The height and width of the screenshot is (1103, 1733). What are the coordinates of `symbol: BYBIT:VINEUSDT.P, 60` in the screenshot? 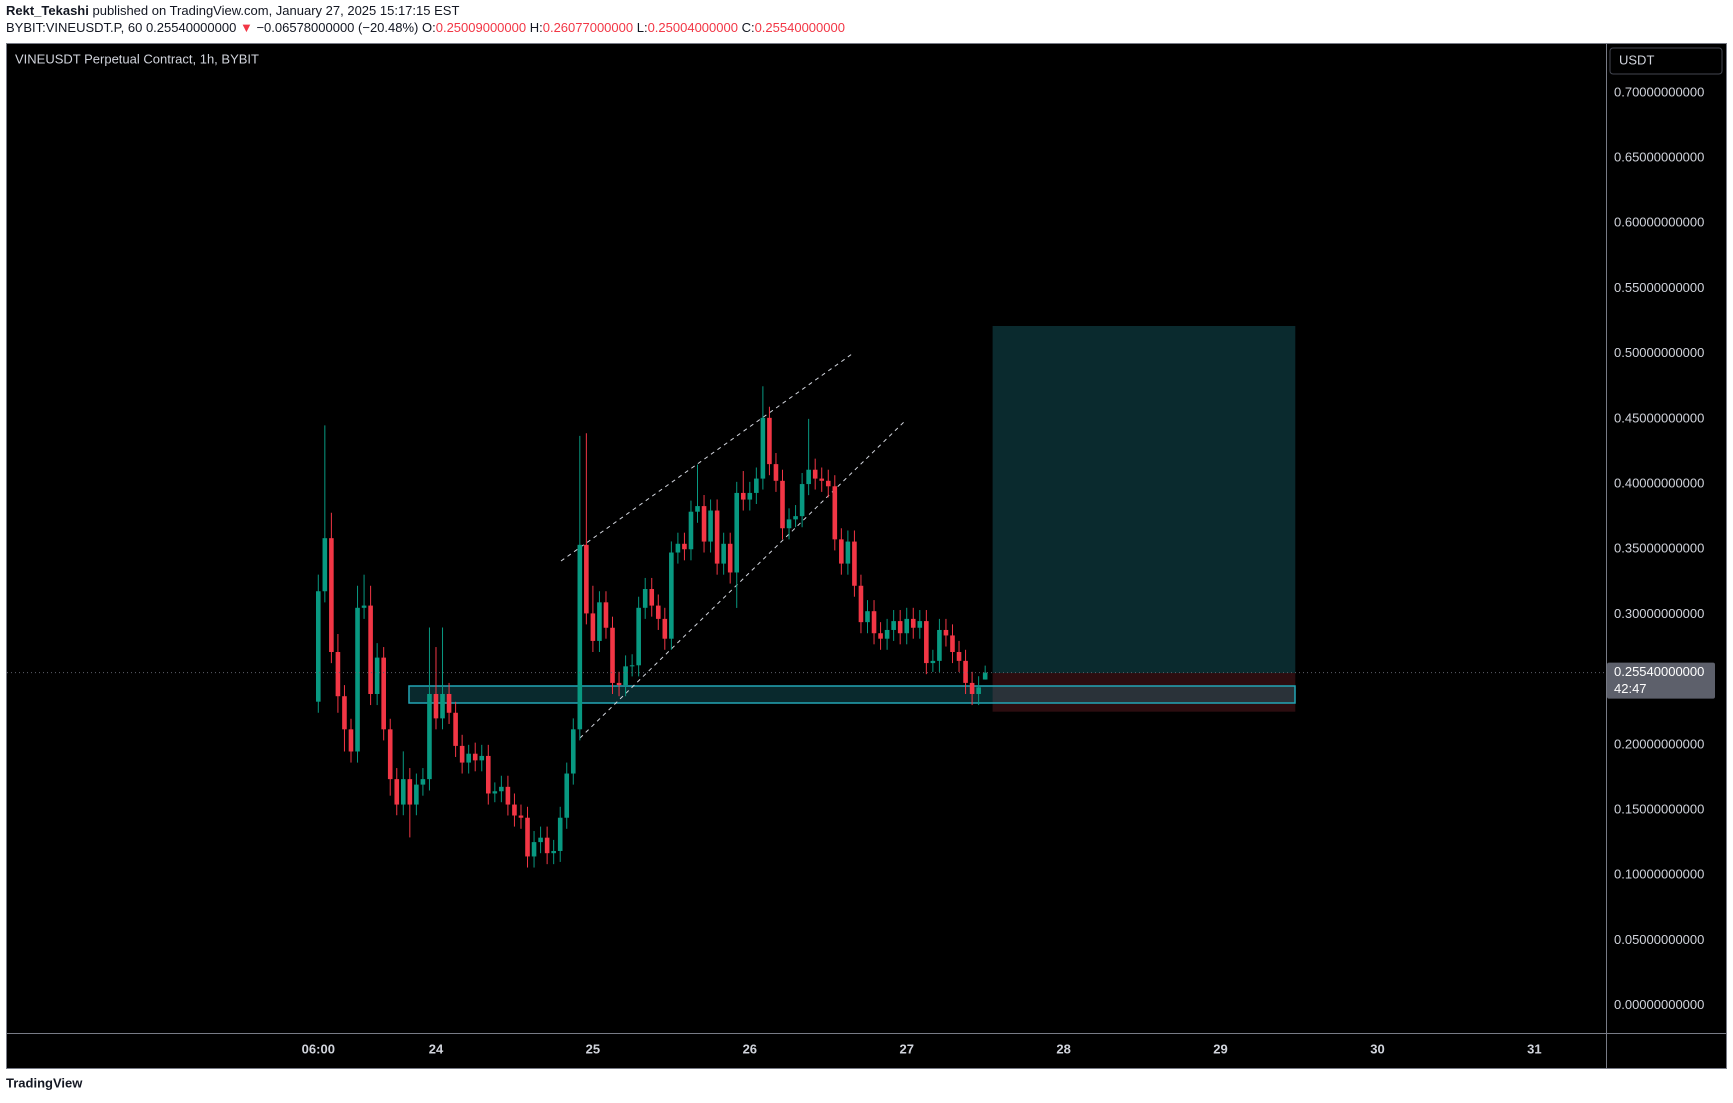 It's located at (74, 27).